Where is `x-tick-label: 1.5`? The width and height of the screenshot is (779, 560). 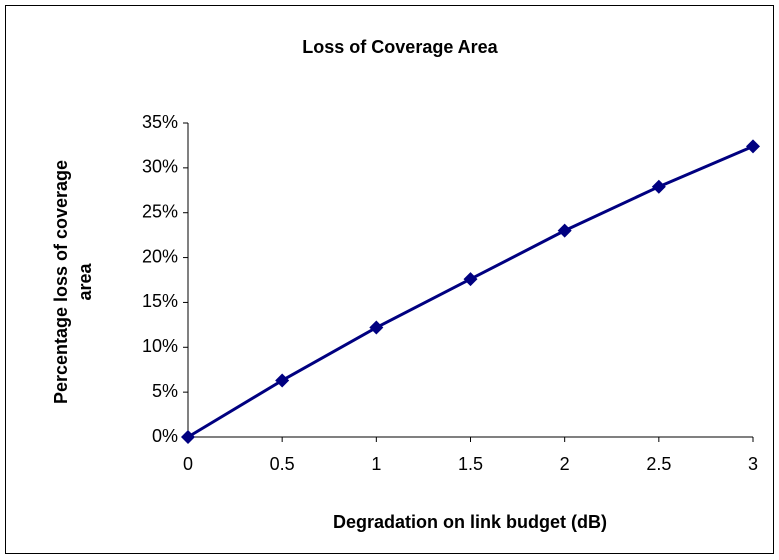
x-tick-label: 1.5 is located at coordinates (470, 464).